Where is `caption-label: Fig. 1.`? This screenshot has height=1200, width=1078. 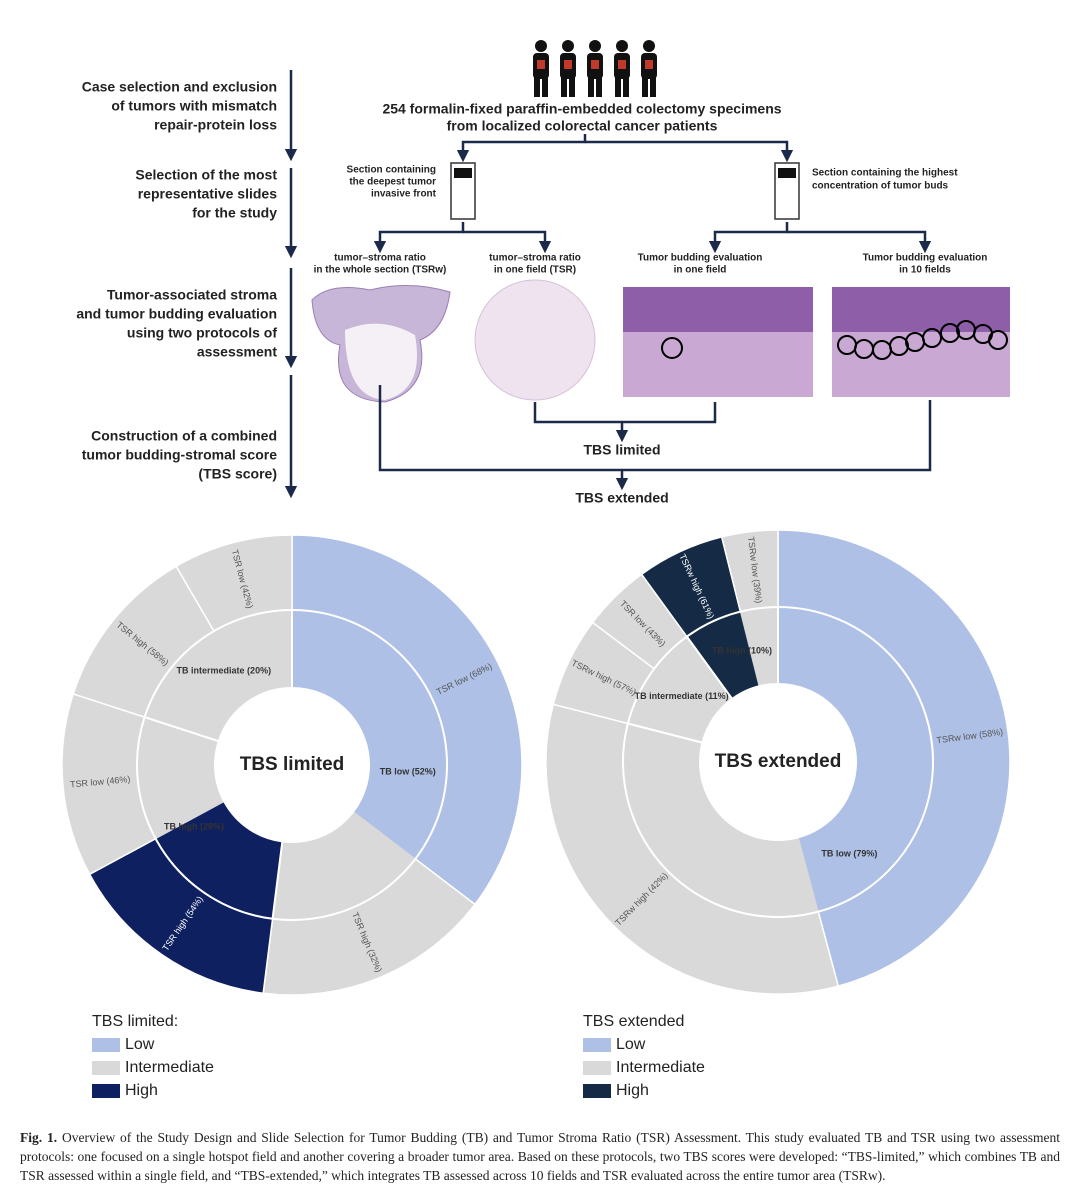
caption-label: Fig. 1. is located at coordinates (39, 1137).